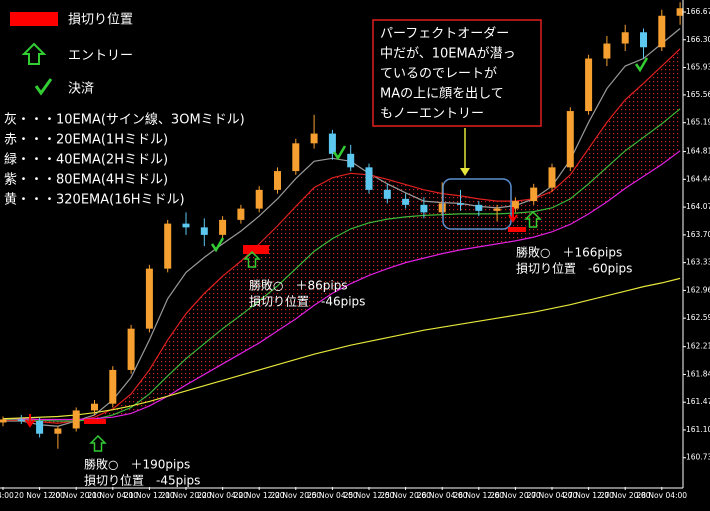 The image size is (710, 511). What do you see at coordinates (698, 373) in the screenshot?
I see `y-tick-label: 161.840` at bounding box center [698, 373].